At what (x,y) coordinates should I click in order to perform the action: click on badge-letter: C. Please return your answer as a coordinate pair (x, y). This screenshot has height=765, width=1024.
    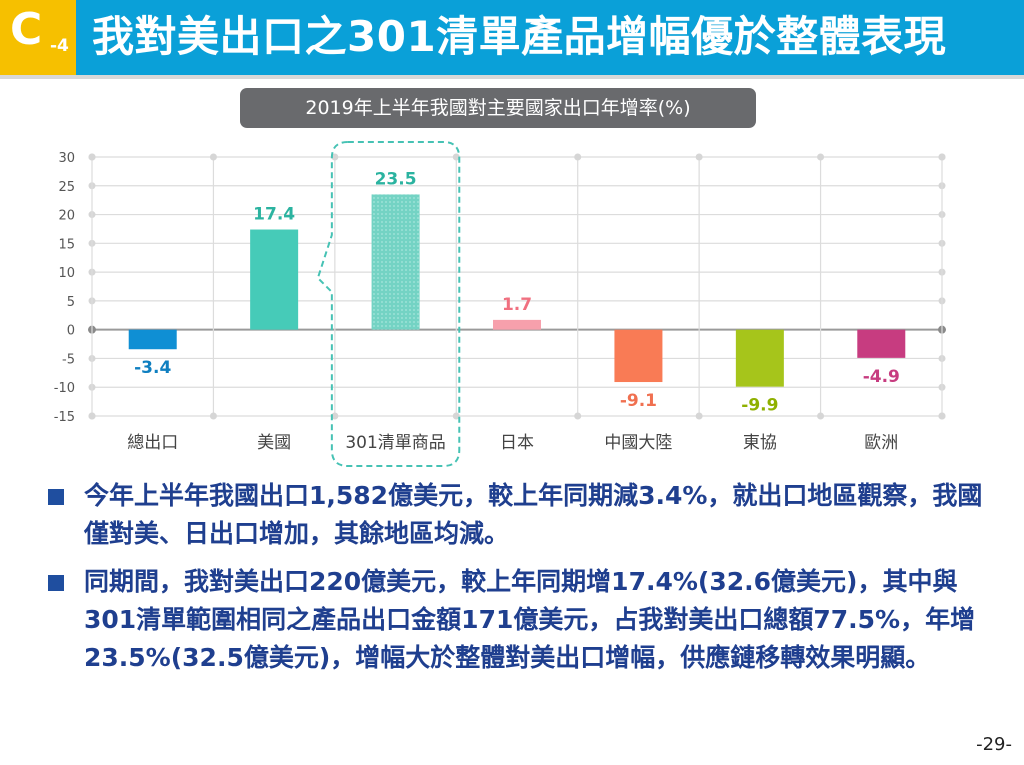
    Looking at the image, I should click on (26, 29).